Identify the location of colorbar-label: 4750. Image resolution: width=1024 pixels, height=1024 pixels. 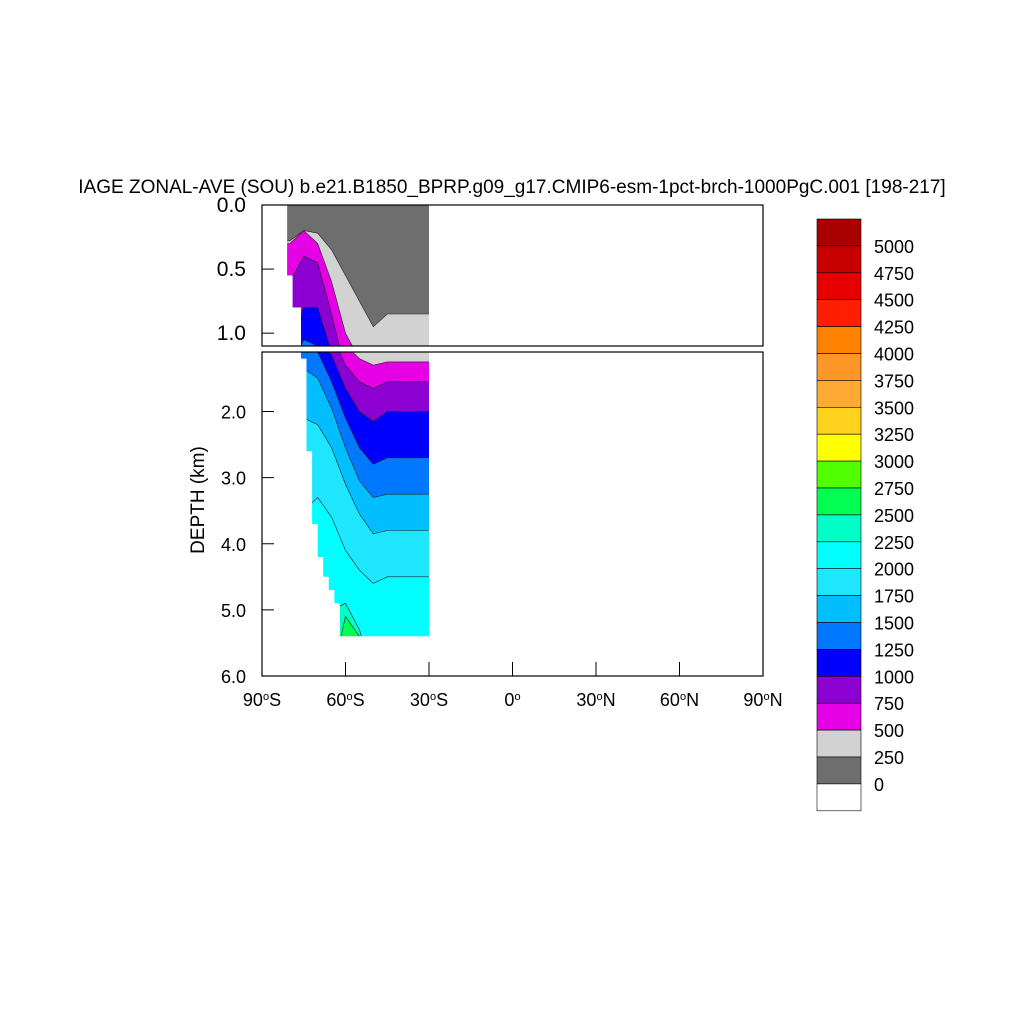
(894, 274).